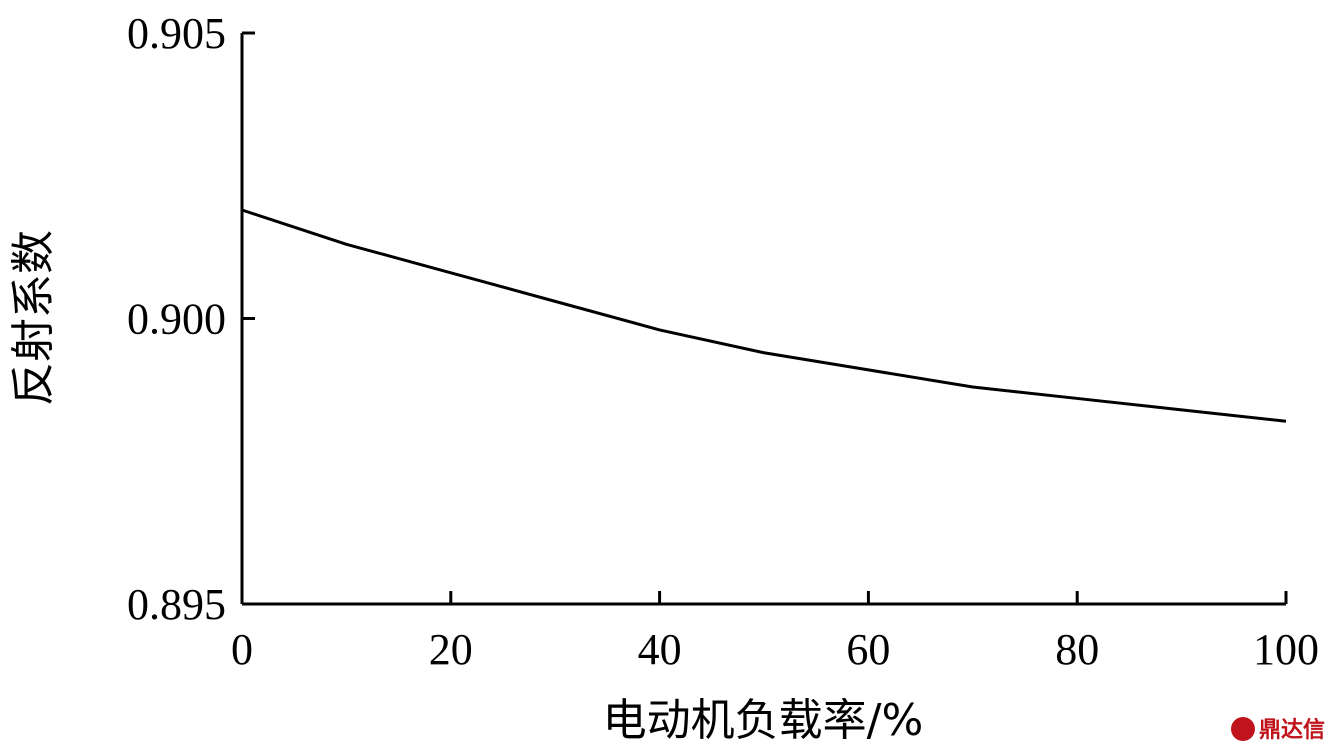 This screenshot has width=1332, height=752. Describe the element at coordinates (242, 649) in the screenshot. I see `x-tick-label: 0` at that location.